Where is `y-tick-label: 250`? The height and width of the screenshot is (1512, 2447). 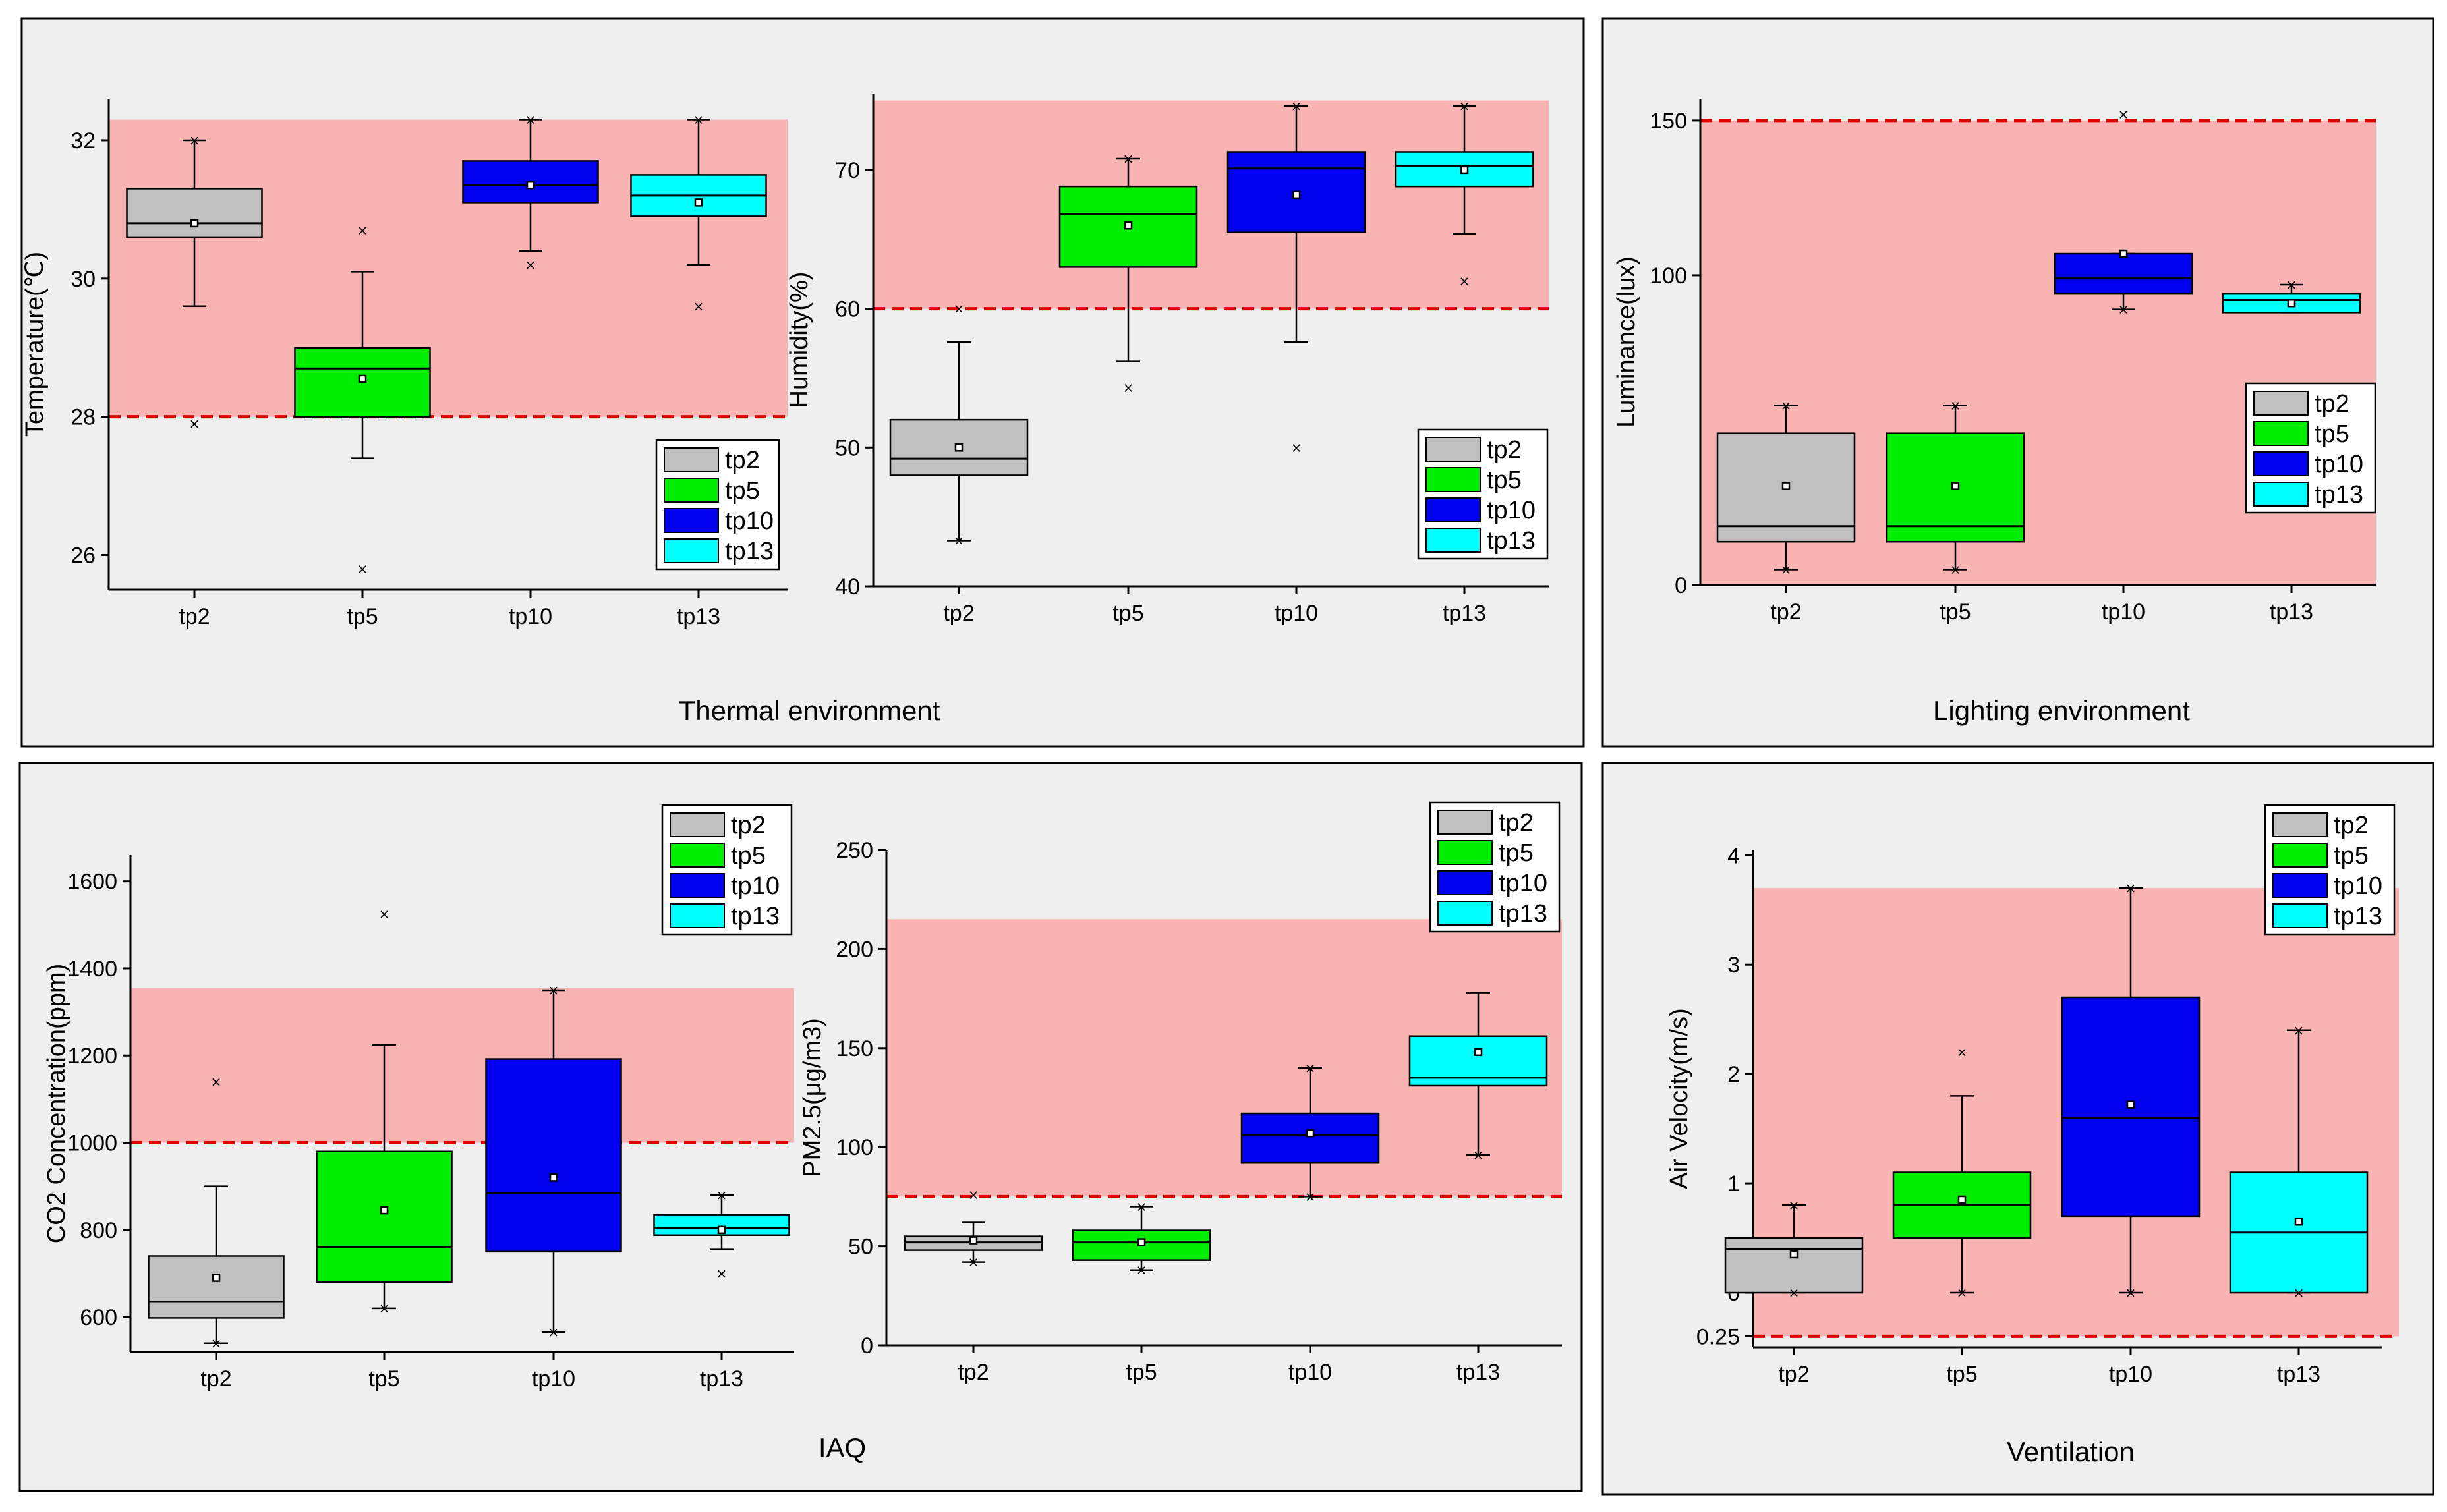
y-tick-label: 250 is located at coordinates (854, 850).